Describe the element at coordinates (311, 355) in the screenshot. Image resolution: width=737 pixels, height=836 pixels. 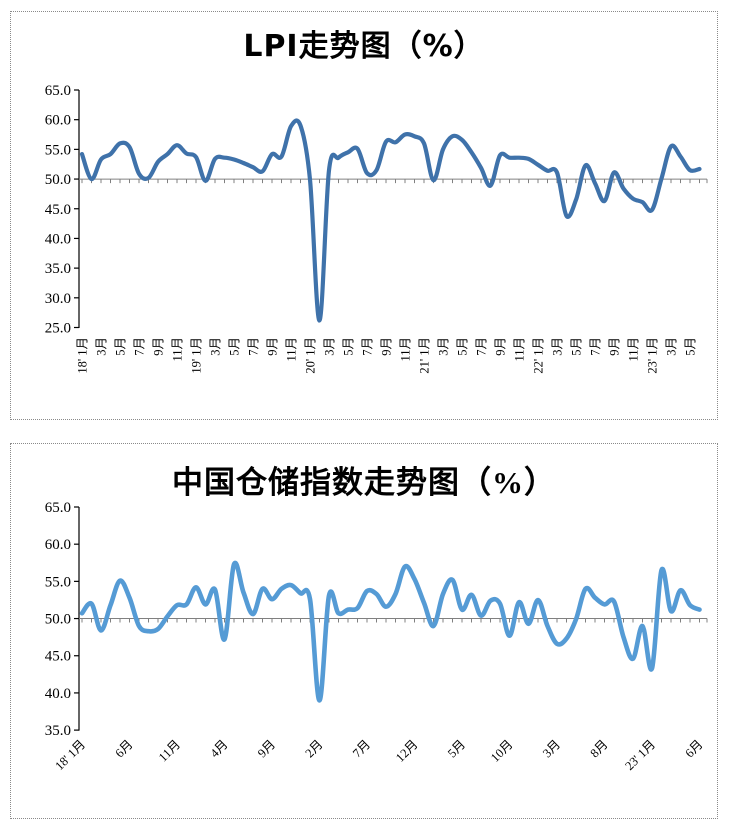
I see `x-tick-label: 20' 1月` at that location.